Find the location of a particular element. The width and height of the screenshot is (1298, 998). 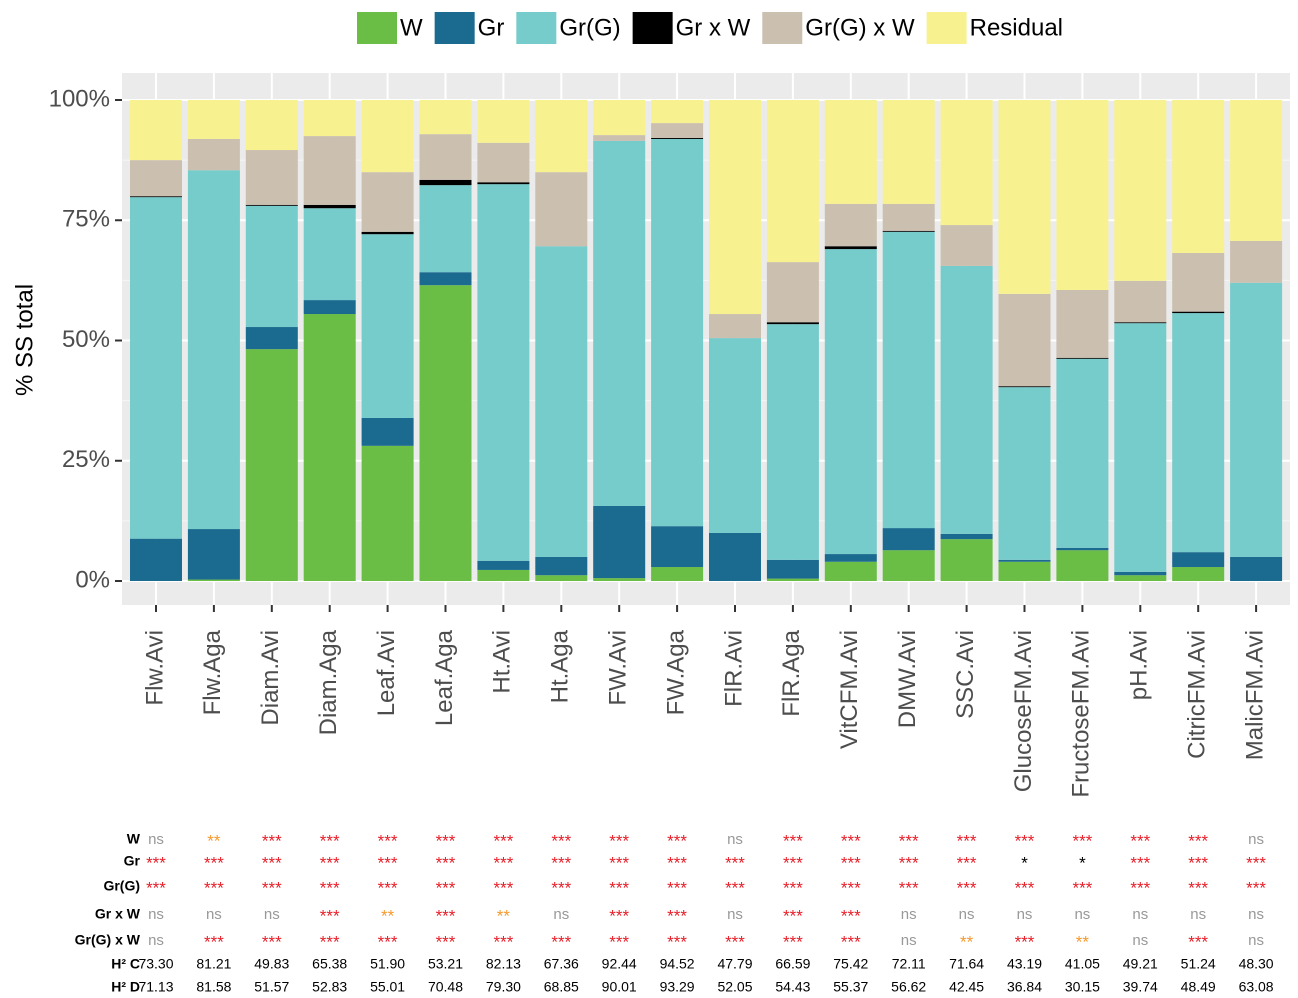

table-cell: 51.57 is located at coordinates (271, 987).